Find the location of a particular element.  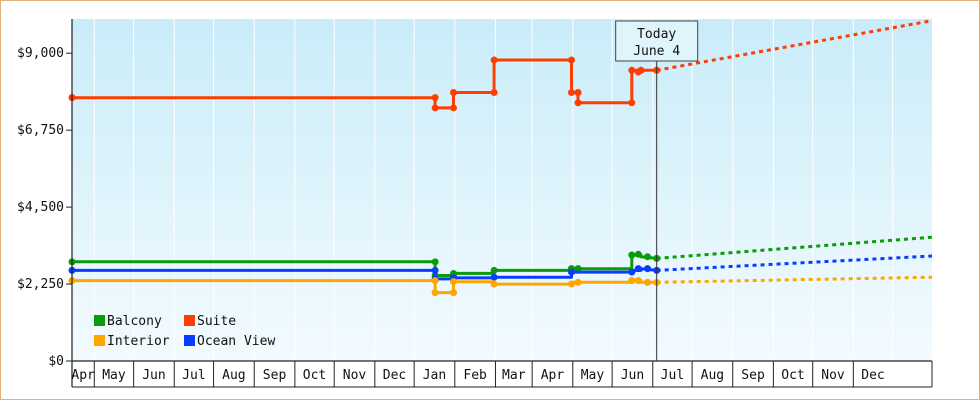

legend-swatch-balcony is located at coordinates (99, 320).